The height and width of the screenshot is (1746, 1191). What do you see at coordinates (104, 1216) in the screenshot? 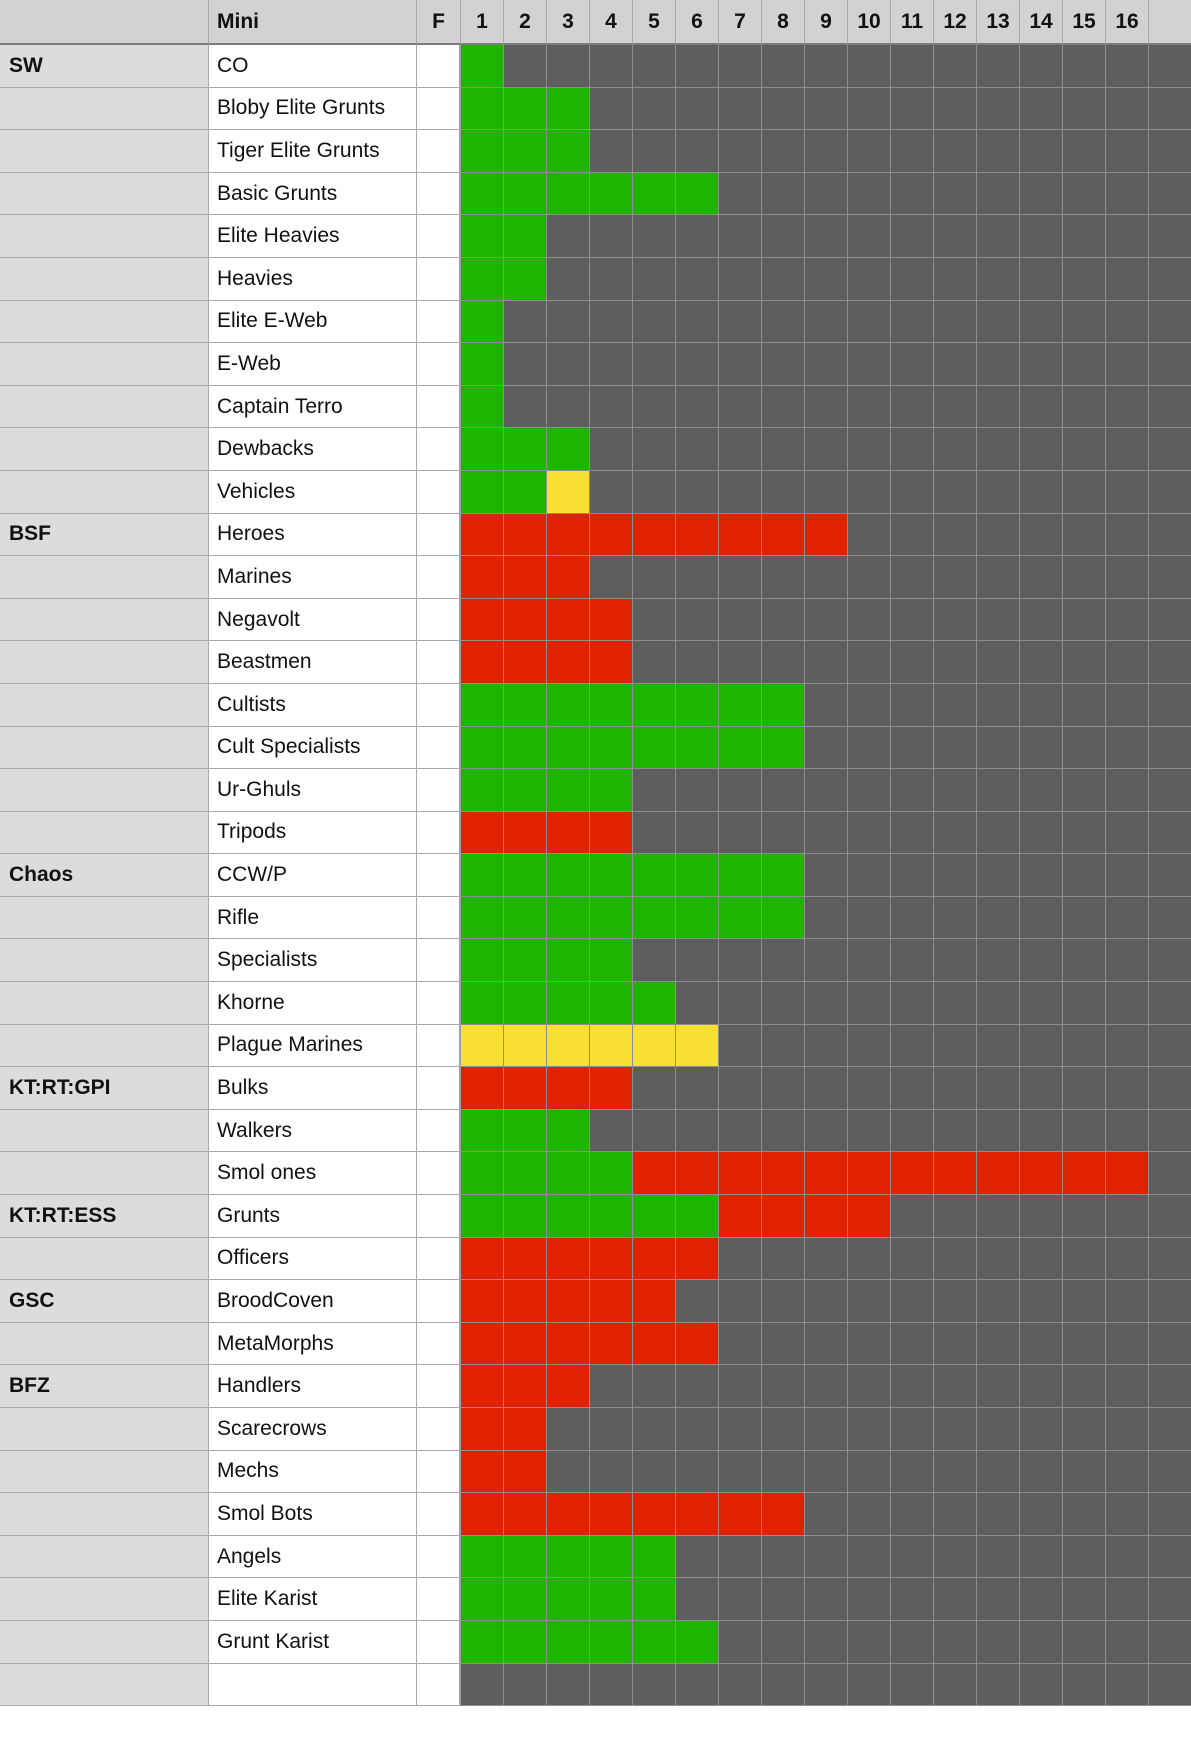
I see `group-cell: KT:RT:ESS` at bounding box center [104, 1216].